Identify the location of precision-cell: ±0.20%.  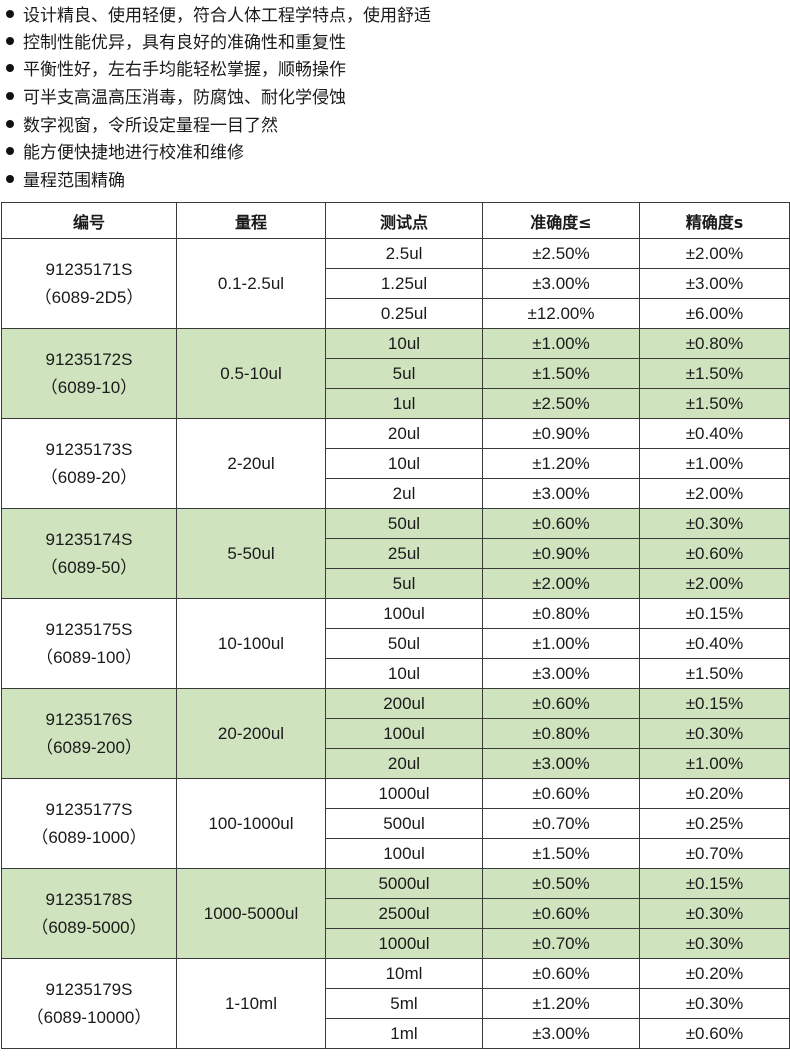
(714, 793).